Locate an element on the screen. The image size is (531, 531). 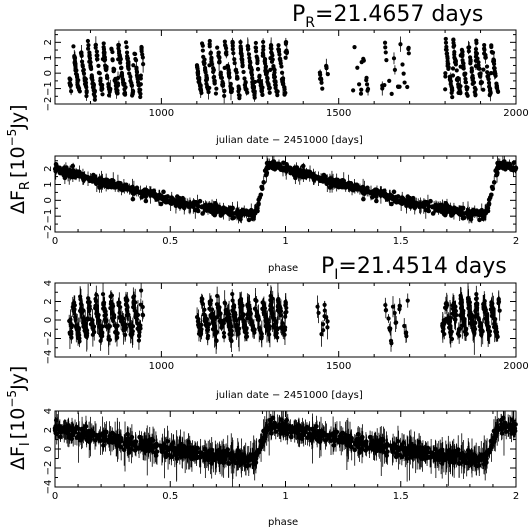
y-tick-label: 4 is located at coordinates (48, 411).